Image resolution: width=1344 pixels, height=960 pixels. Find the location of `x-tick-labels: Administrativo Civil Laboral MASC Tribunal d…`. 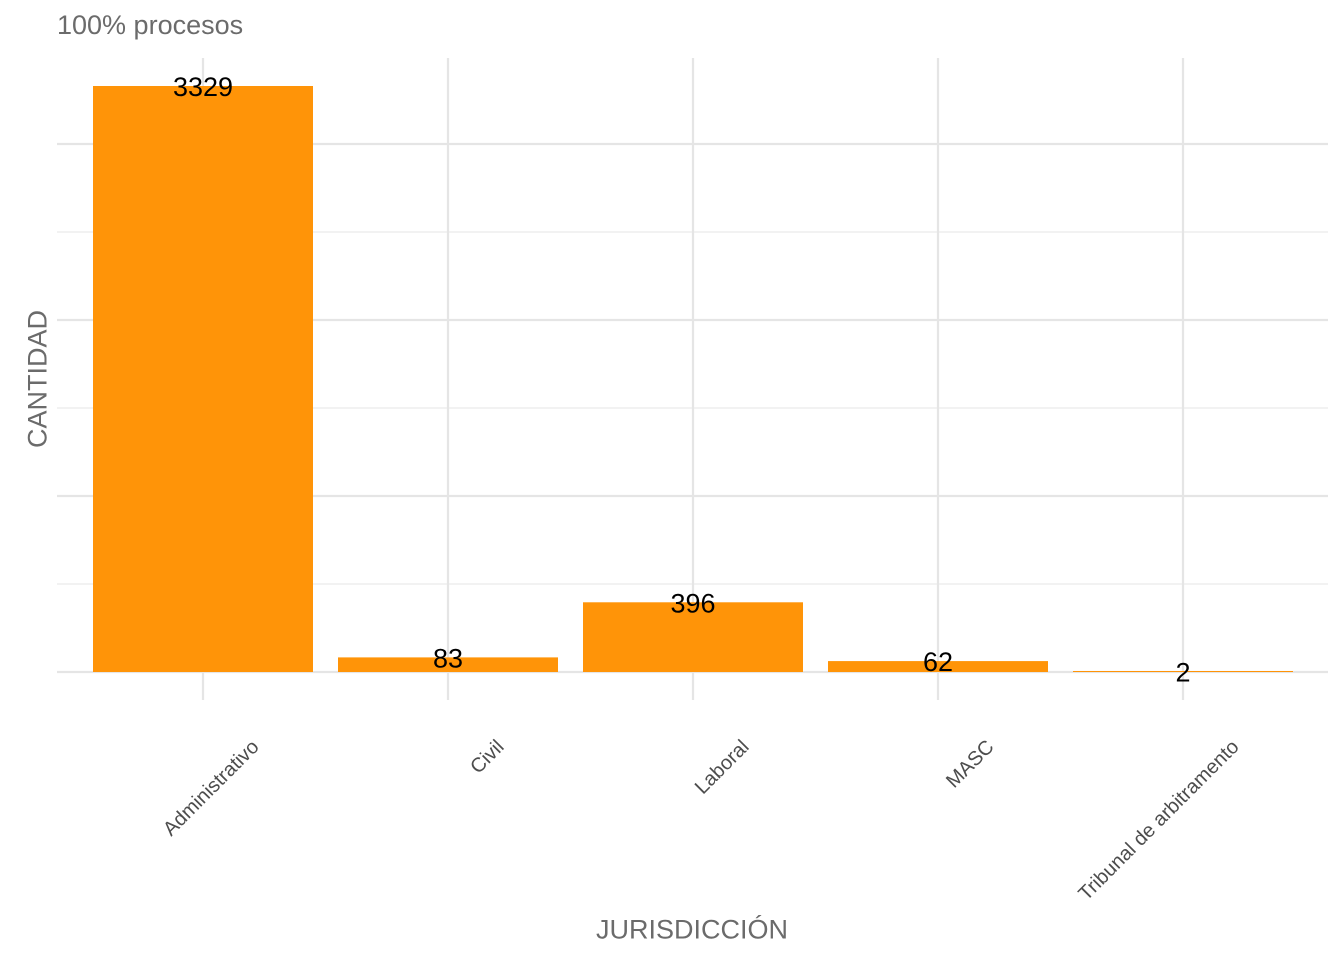

x-tick-labels: Administrativo Civil Laboral MASC Tribunal d… is located at coordinates (701, 820).